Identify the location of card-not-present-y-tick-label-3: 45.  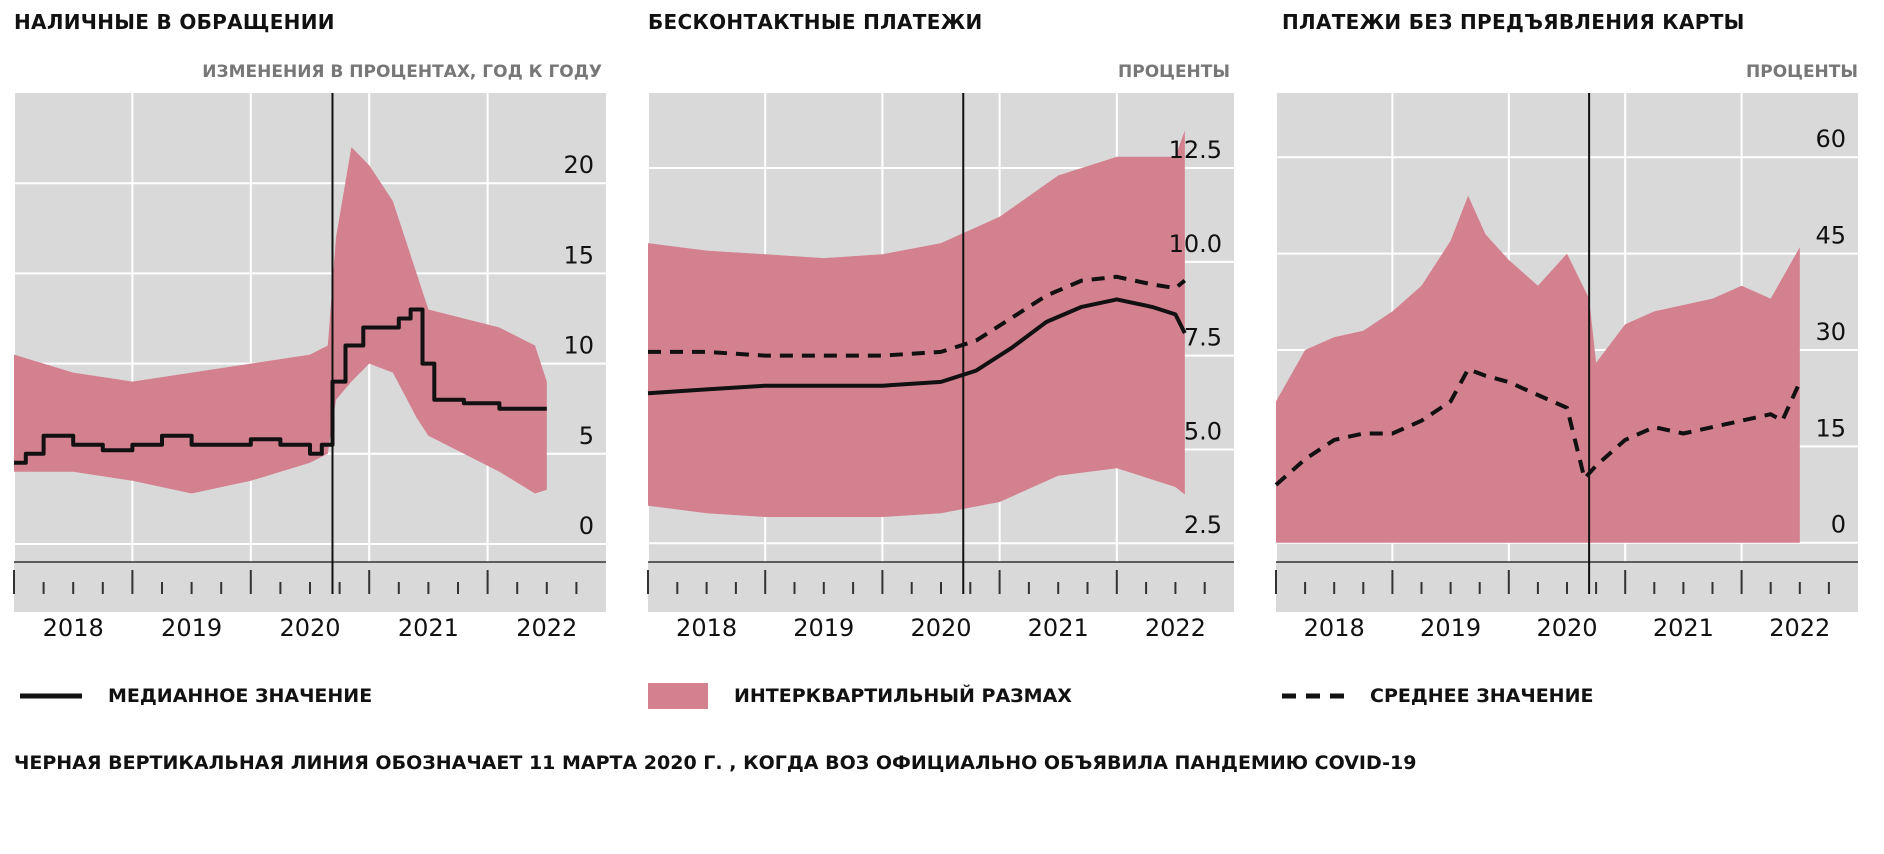
(1830, 236).